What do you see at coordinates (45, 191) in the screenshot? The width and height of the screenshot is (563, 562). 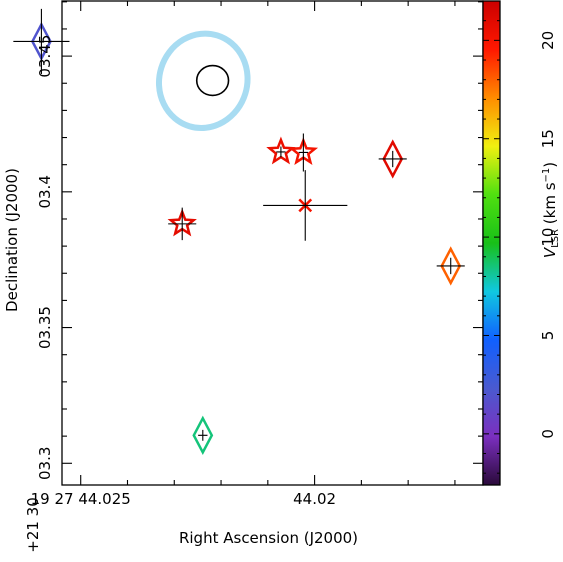 I see `y-tick-label-3: 03.4` at bounding box center [45, 191].